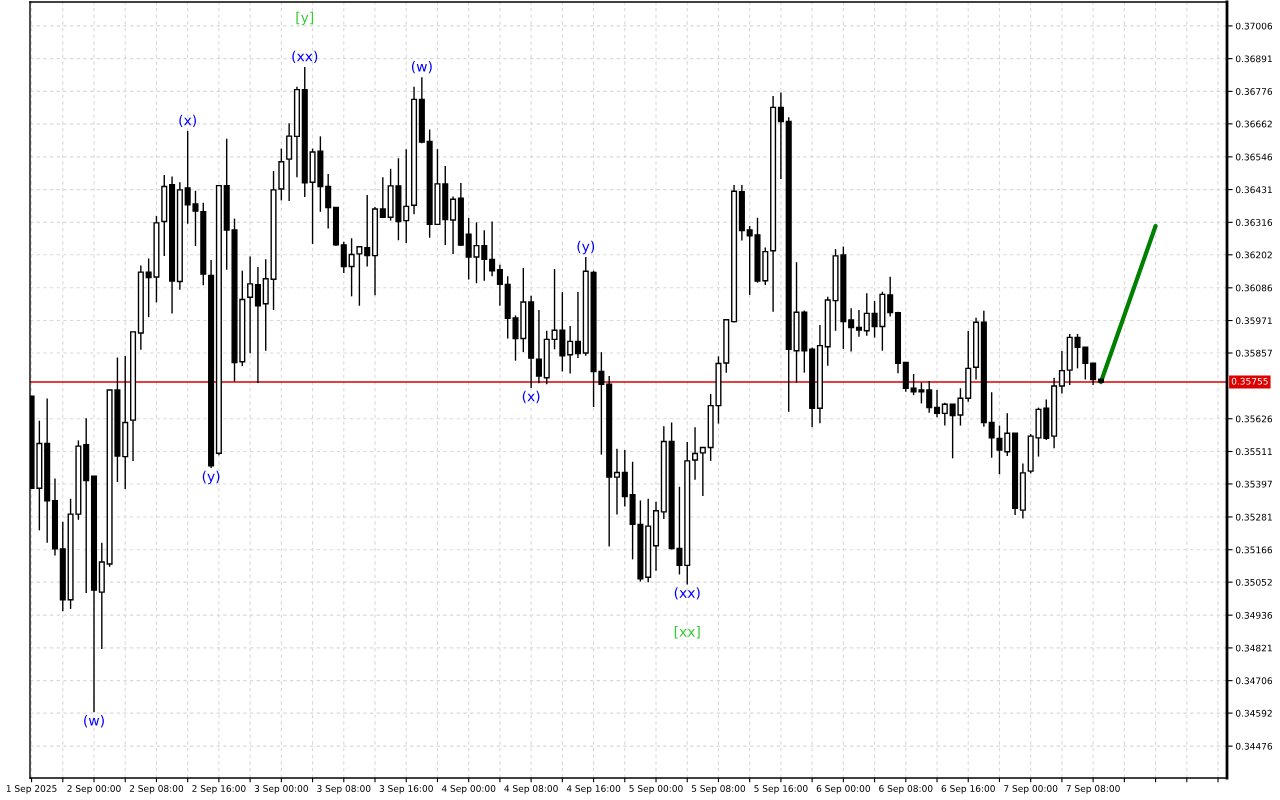 This screenshot has width=1280, height=800. Describe the element at coordinates (656, 789) in the screenshot. I see `x-tick-label: 5 Sep 00:00` at that location.